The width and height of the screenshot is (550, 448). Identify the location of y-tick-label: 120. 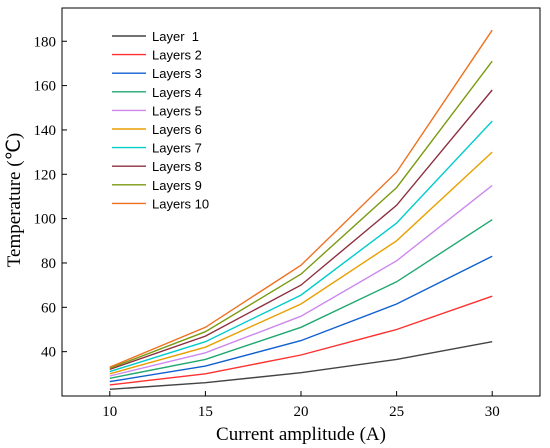
(45, 175).